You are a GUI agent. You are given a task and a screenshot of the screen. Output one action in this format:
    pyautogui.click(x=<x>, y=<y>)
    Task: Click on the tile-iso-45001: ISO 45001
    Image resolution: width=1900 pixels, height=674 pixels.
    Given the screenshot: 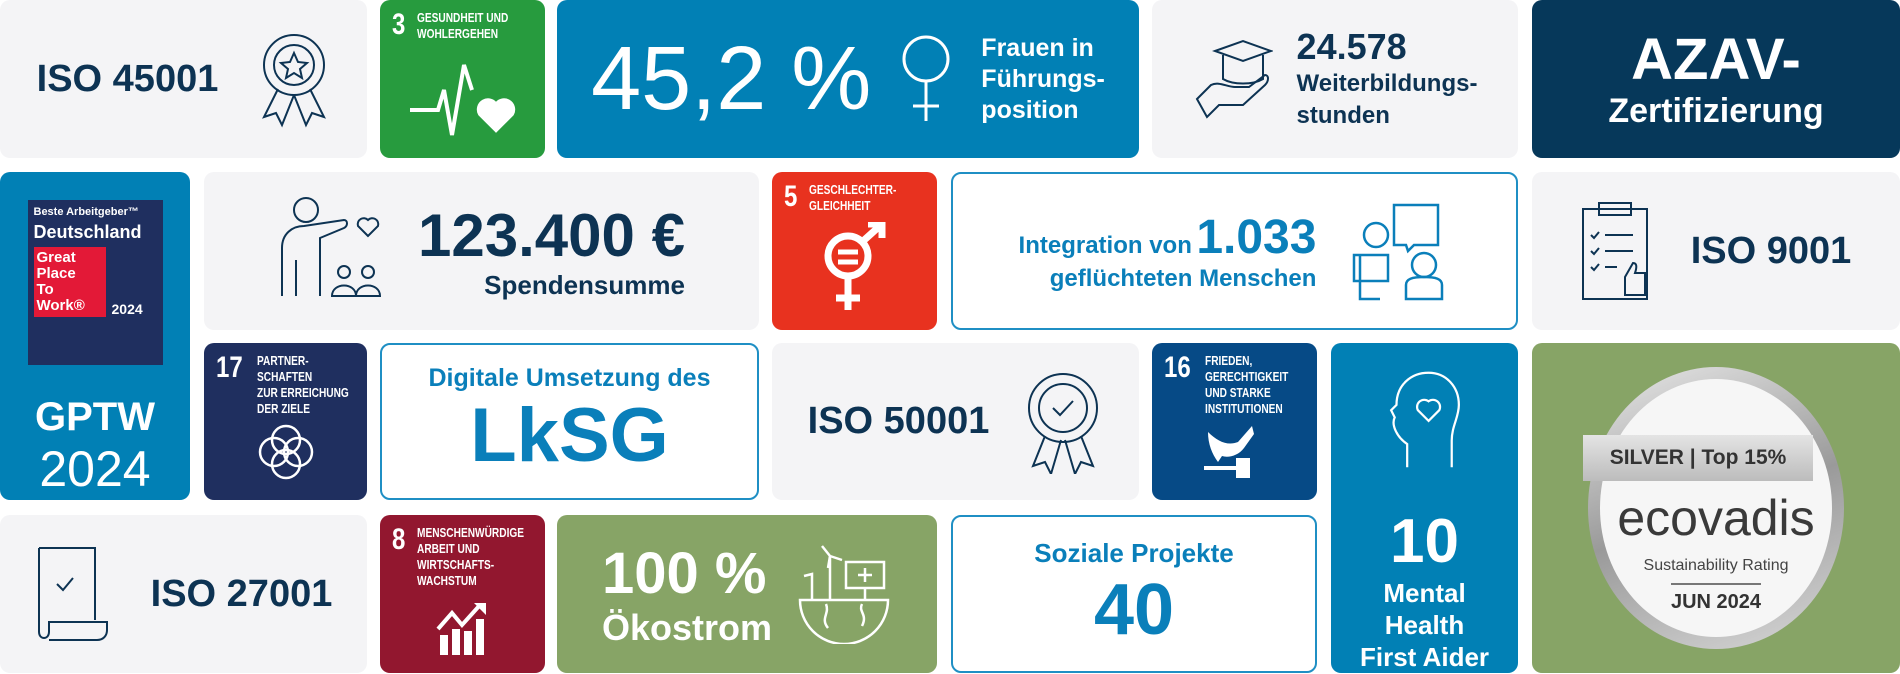 What is the action you would take?
    pyautogui.click(x=183, y=79)
    